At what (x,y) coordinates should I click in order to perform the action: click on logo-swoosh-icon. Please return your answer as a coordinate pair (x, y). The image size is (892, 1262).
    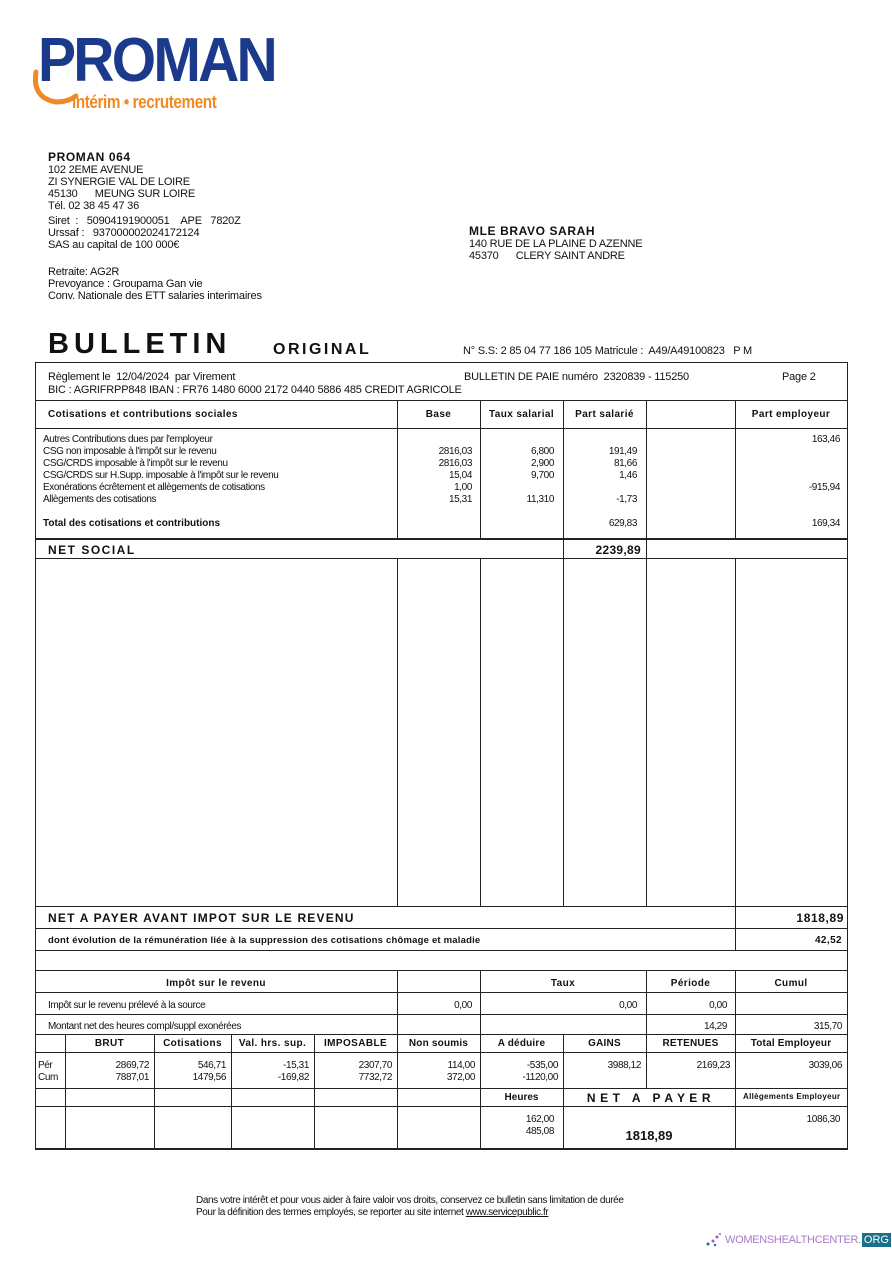
    Looking at the image, I should click on (55, 87).